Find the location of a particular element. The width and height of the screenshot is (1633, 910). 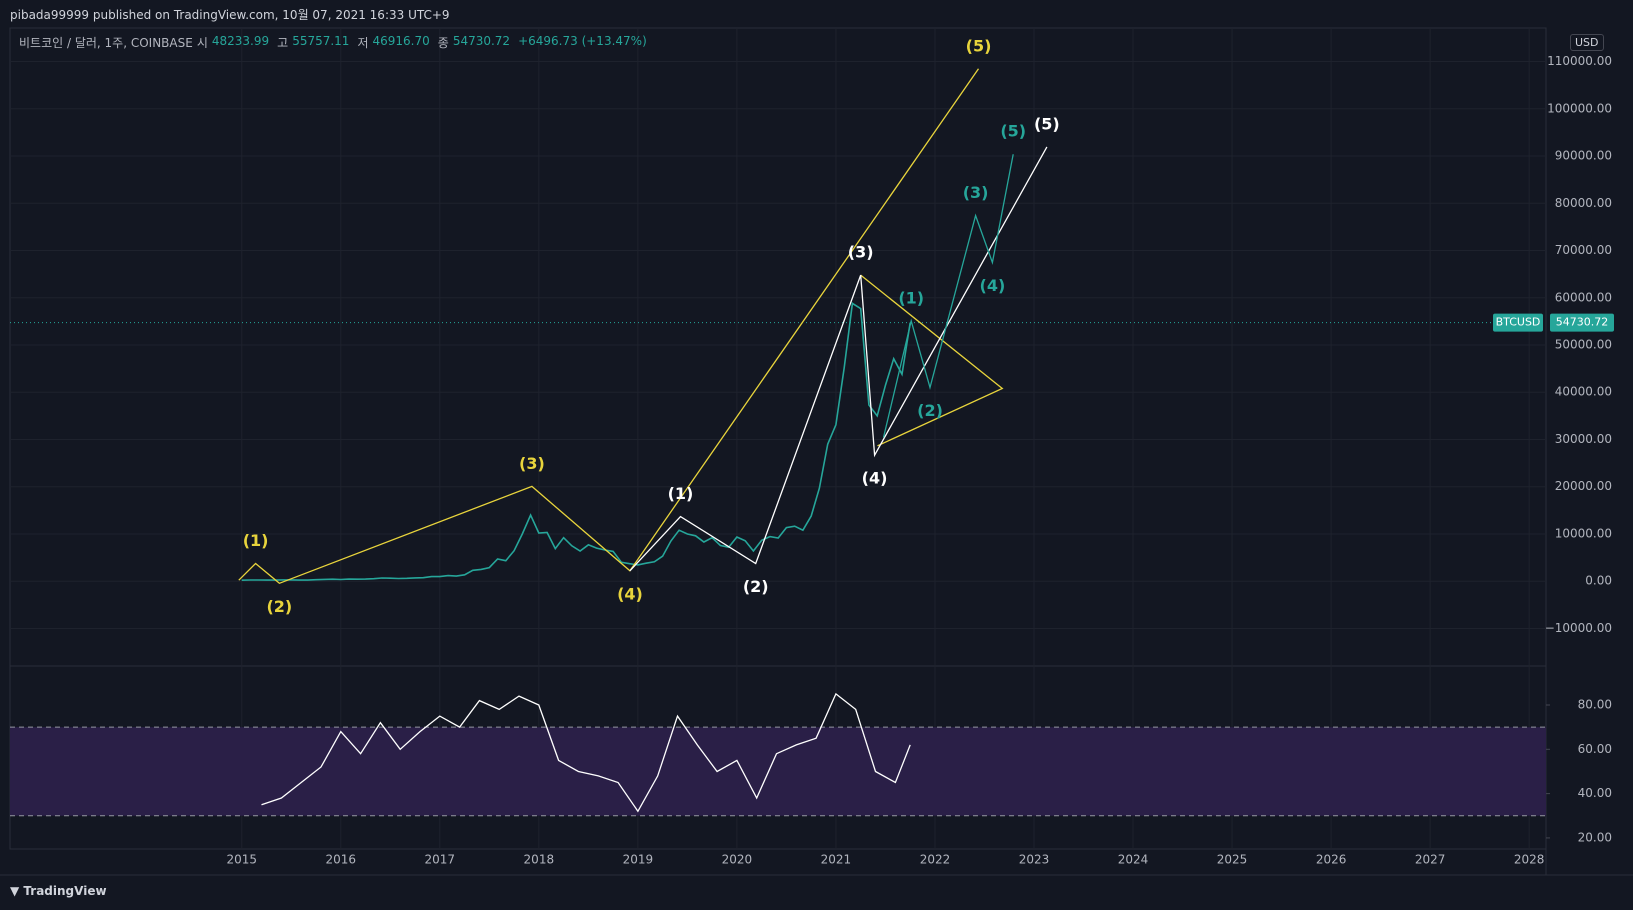

ohlc-value: 48233.99 is located at coordinates (240, 41).